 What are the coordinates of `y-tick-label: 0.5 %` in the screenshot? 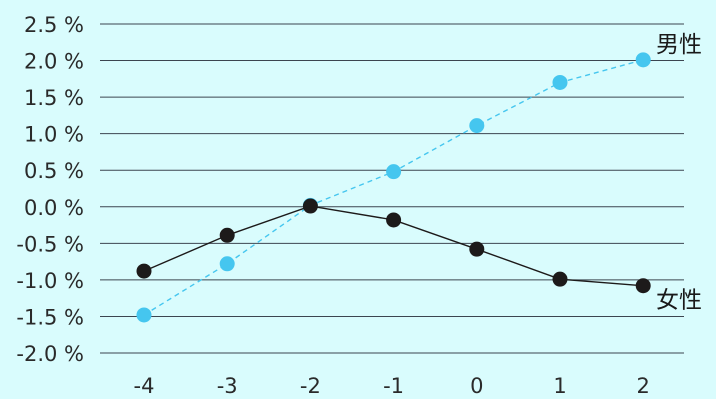 It's located at (54, 171).